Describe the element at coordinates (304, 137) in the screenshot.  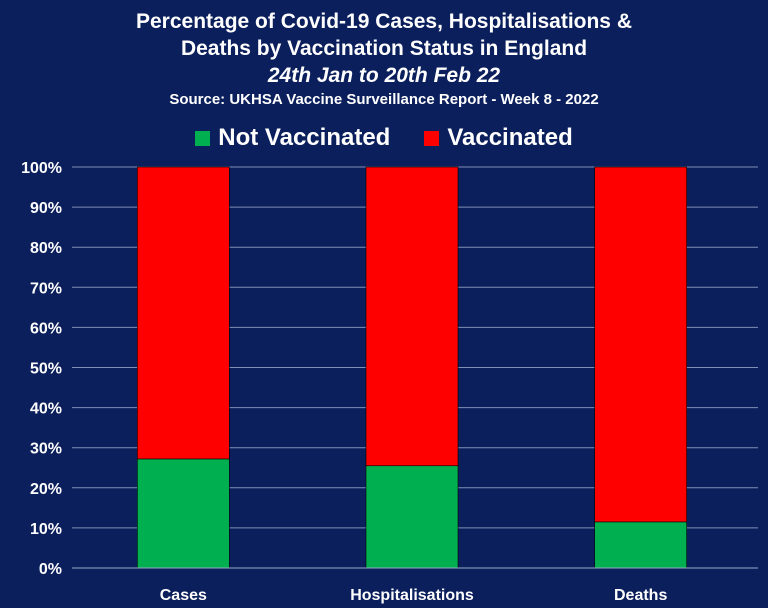
I see `legend-label-not-vaccinated: Not Vaccinated` at that location.